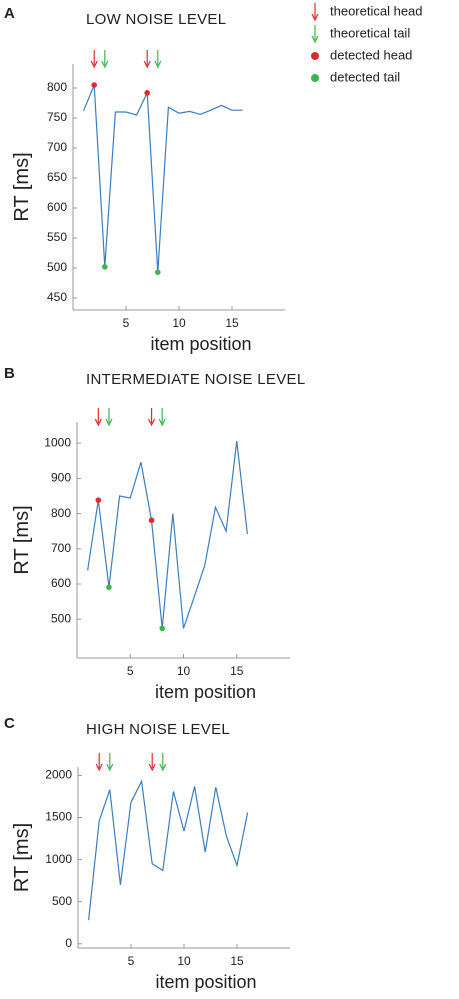 This screenshot has height=999, width=459. I want to click on legend-label: theoretical head, so click(376, 10).